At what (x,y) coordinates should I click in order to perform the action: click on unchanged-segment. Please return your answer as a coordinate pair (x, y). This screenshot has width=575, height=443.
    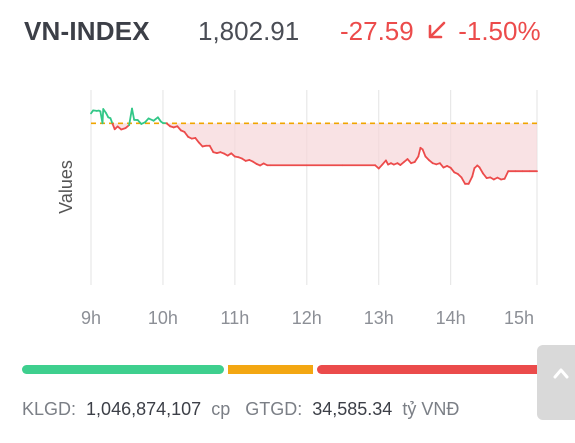
    Looking at the image, I should click on (270, 369).